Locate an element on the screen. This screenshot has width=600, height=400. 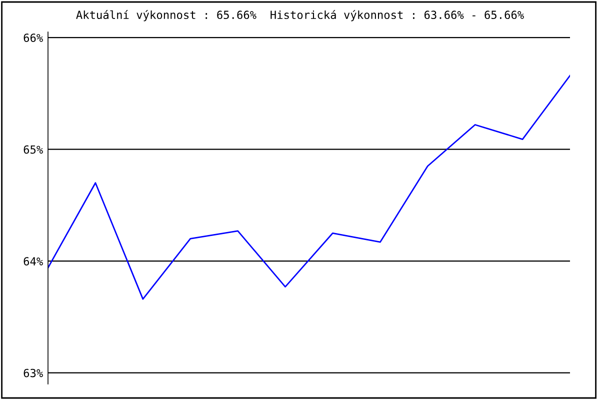
y-tick-label: 66% is located at coordinates (33, 38).